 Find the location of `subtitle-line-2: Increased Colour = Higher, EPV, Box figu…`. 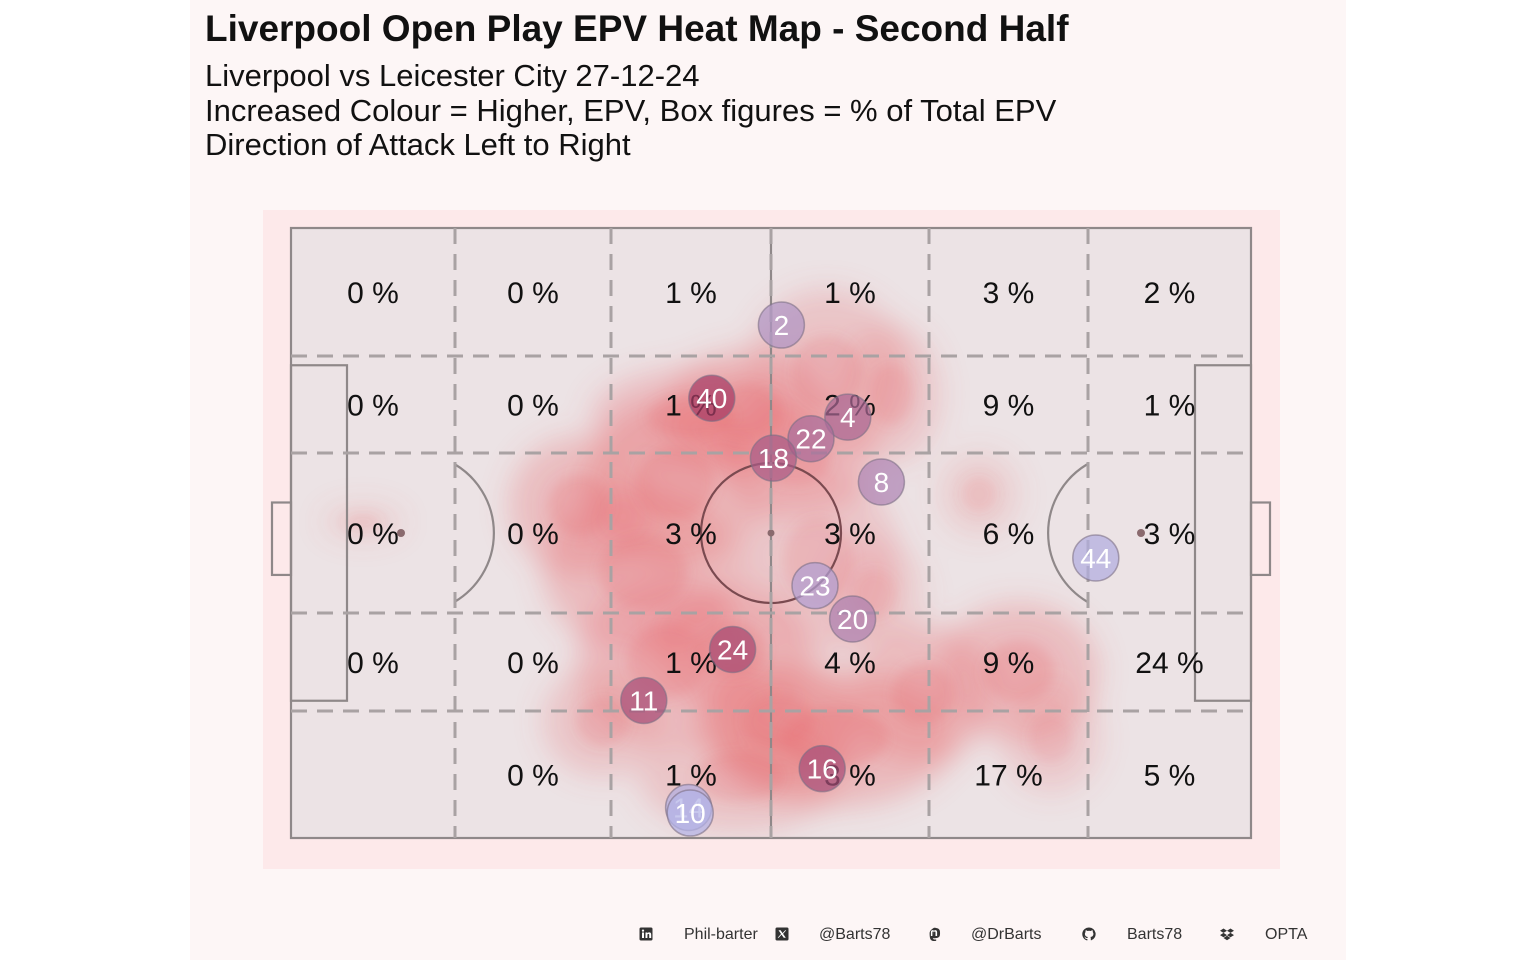

subtitle-line-2: Increased Colour = Higher, EPV, Box figu… is located at coordinates (631, 110).